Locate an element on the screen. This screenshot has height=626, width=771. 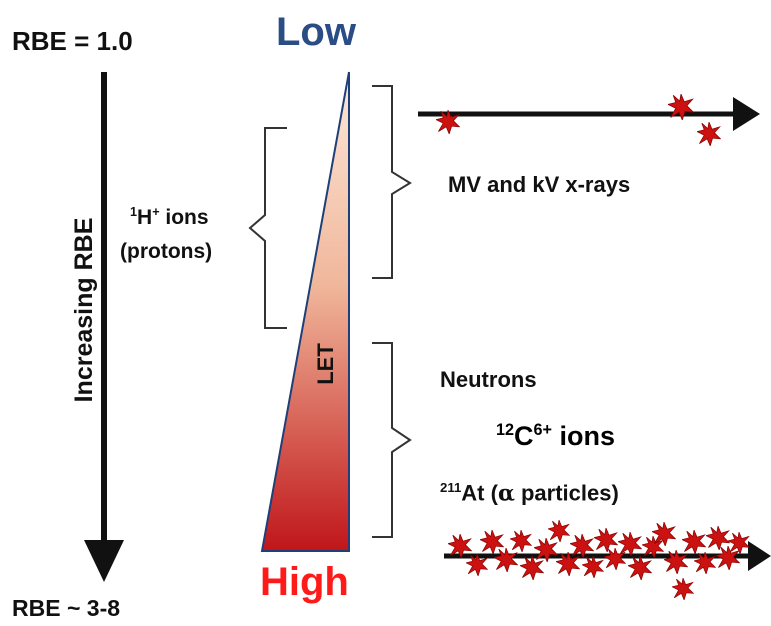
xray-damage-star is located at coordinates (709, 134).